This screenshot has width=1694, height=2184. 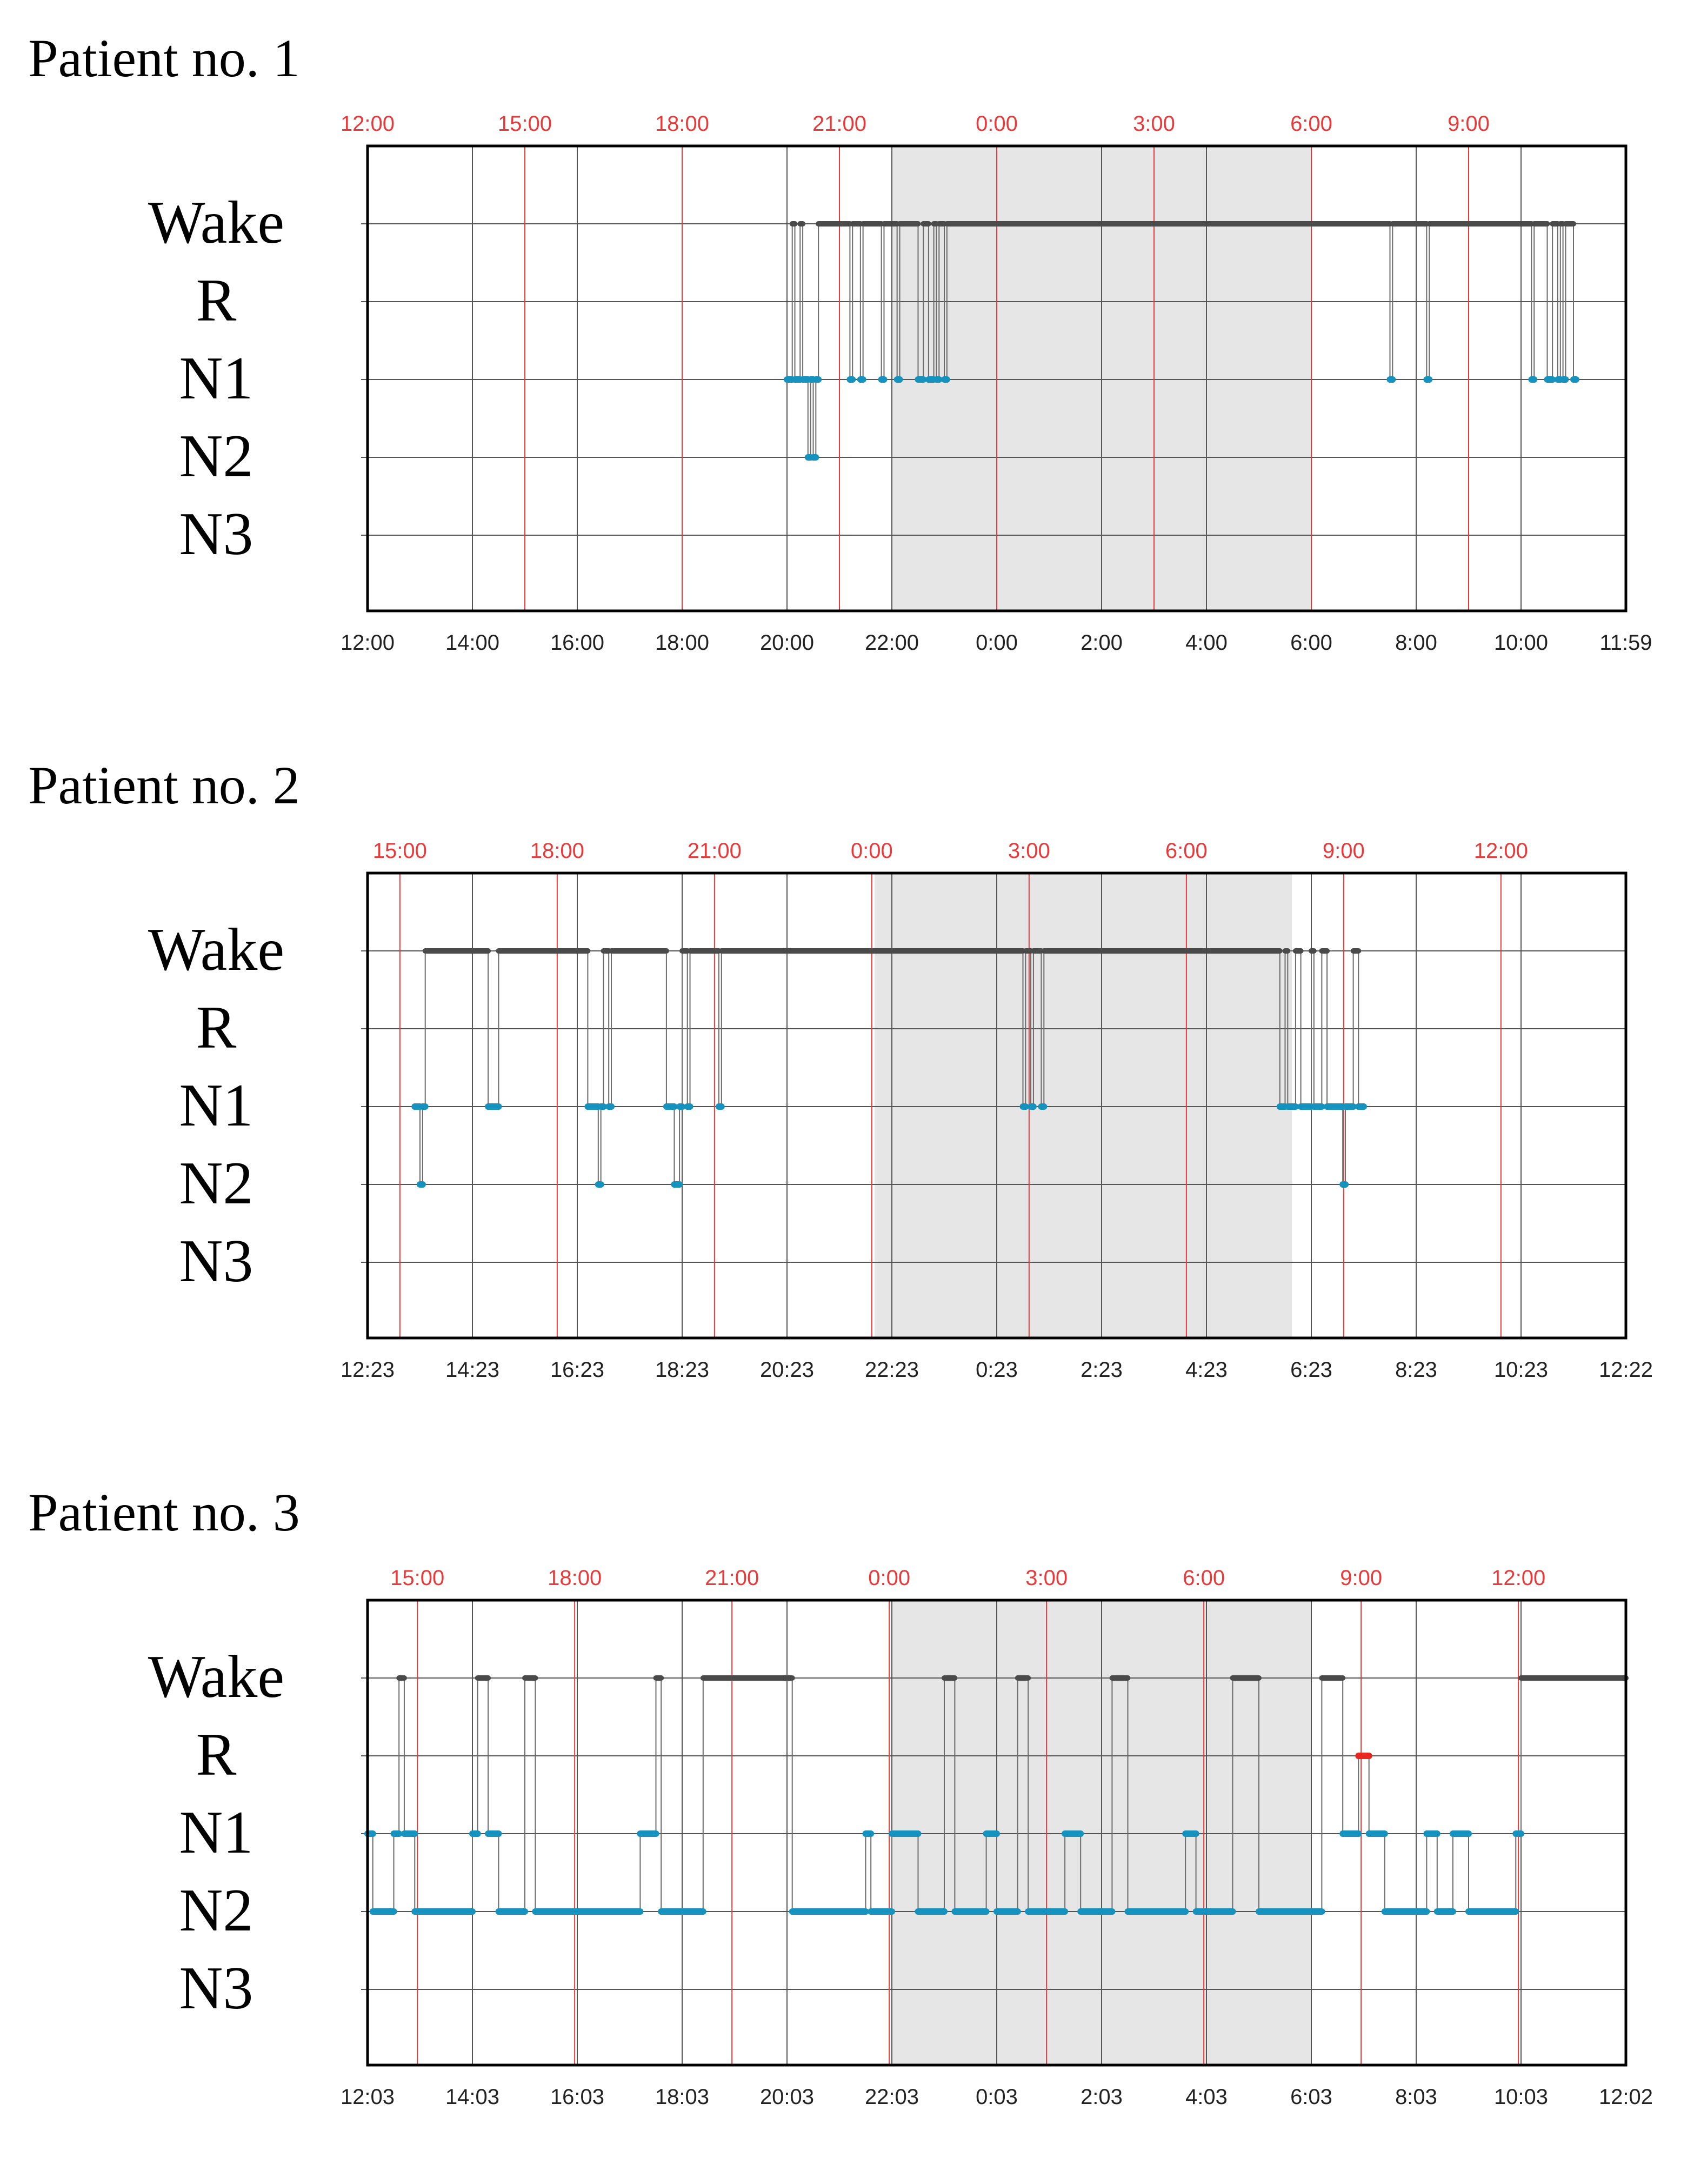 What do you see at coordinates (1626, 2097) in the screenshot?
I see `x-tick-label-bottom: 12:02` at bounding box center [1626, 2097].